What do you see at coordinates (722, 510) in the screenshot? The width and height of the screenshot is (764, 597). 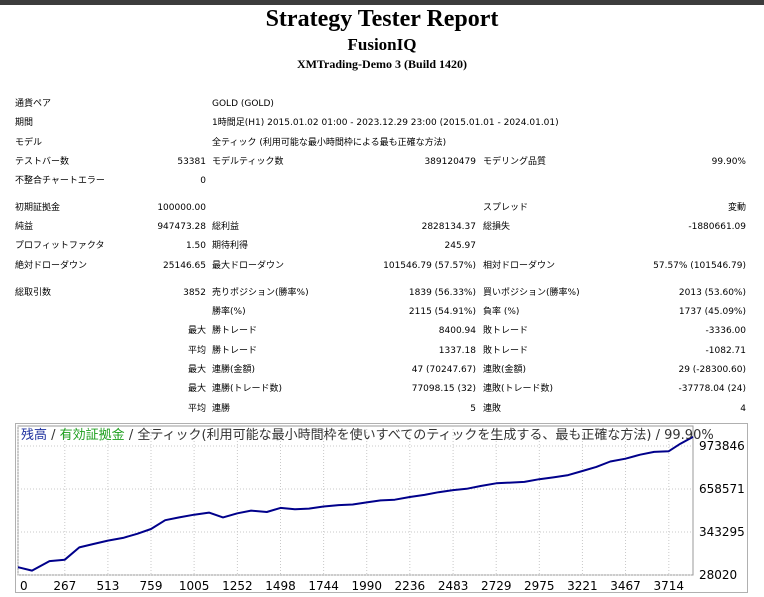 I see `y-axis-ticks: 28020 343295 658571 973846` at bounding box center [722, 510].